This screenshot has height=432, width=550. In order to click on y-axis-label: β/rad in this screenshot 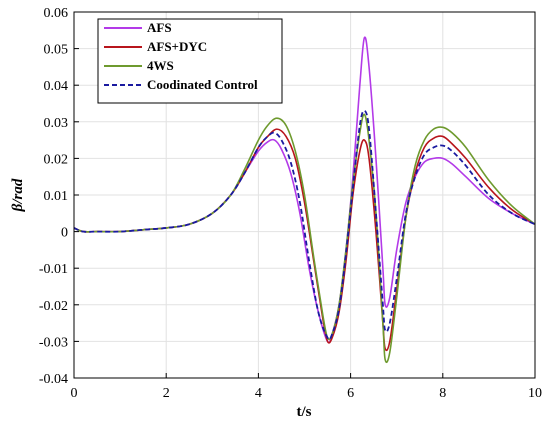, I will do `click(18, 195)`.